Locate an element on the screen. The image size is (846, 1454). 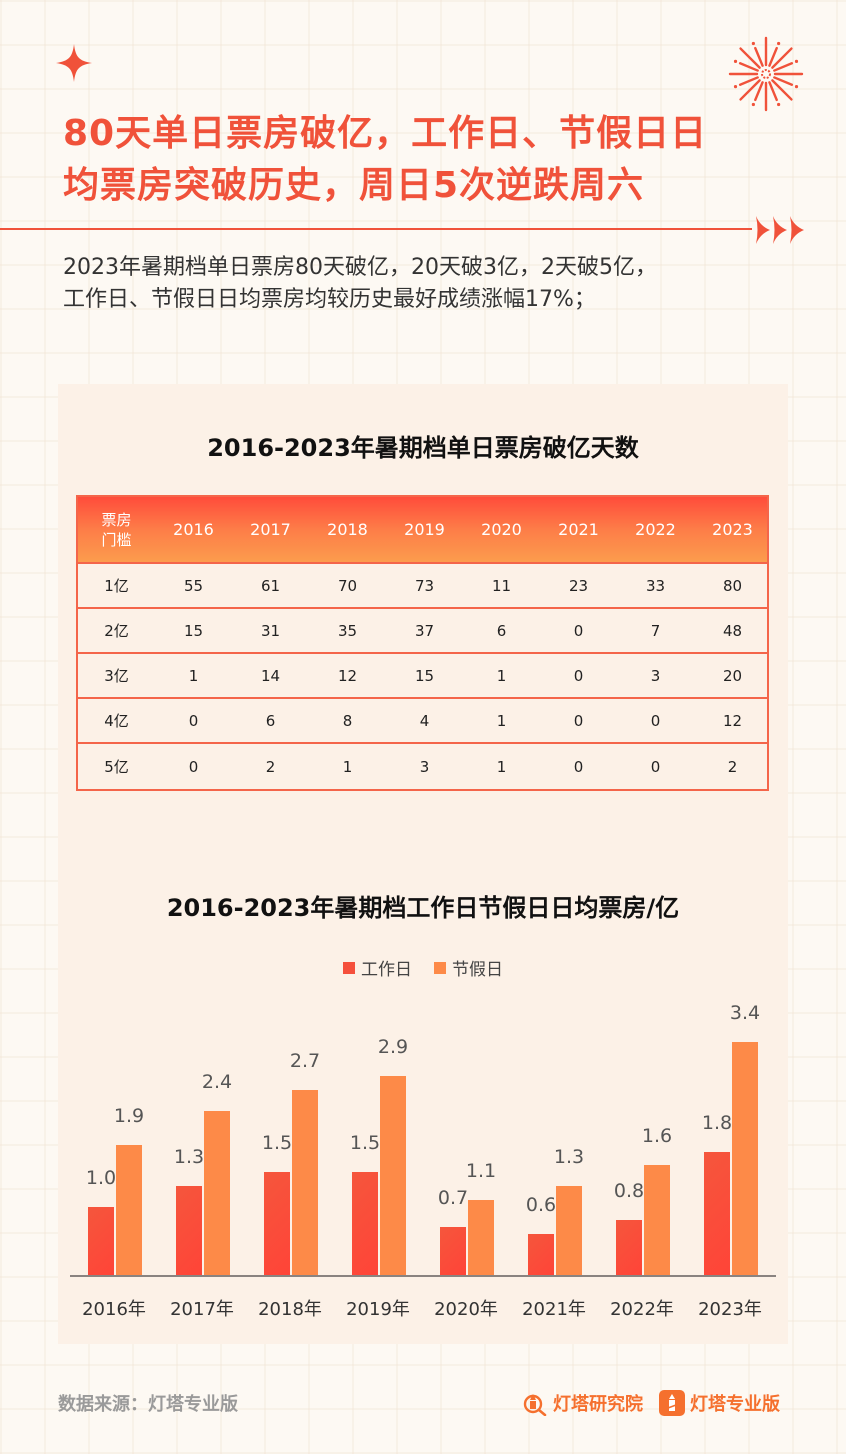
value-label-work: 0.6 is located at coordinates (541, 1204).